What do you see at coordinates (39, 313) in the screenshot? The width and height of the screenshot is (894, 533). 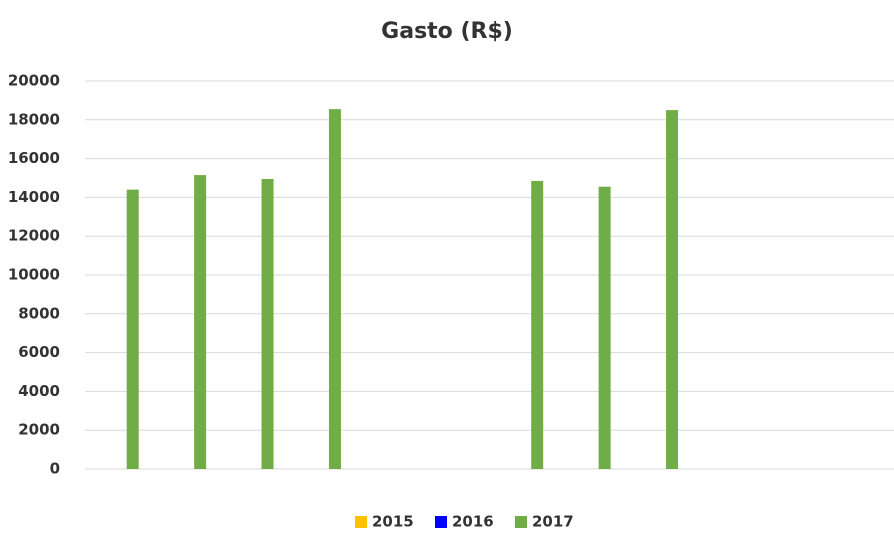 I see `y-tick-label: 8000` at bounding box center [39, 313].